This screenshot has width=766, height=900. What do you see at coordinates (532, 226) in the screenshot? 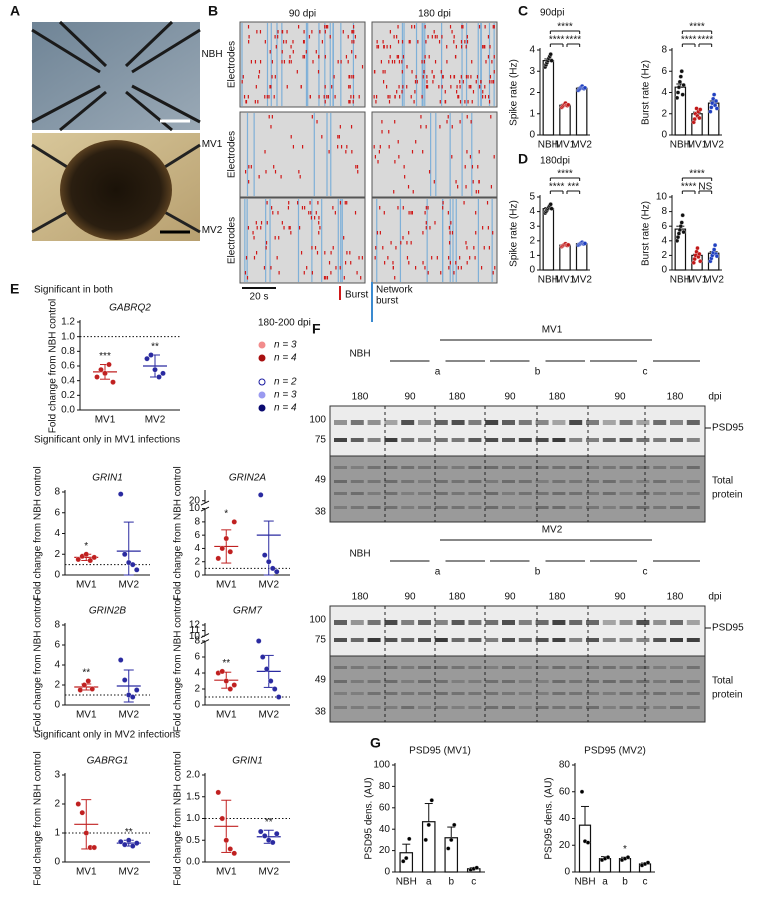
I see `y-tick-label: 3` at bounding box center [532, 226].